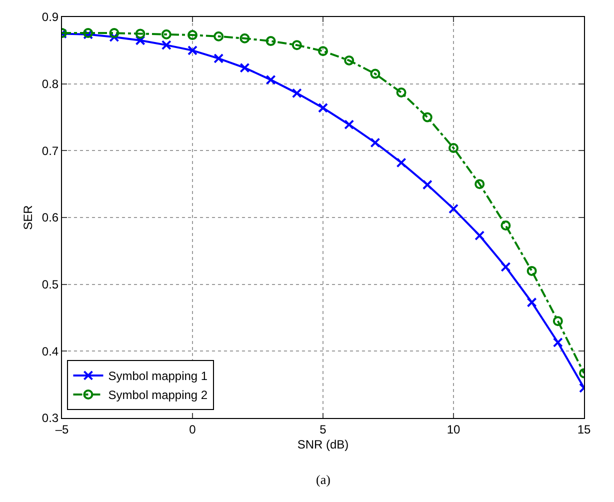 The width and height of the screenshot is (614, 502). What do you see at coordinates (158, 376) in the screenshot?
I see `legend-label: Symbol mapping 1` at bounding box center [158, 376].